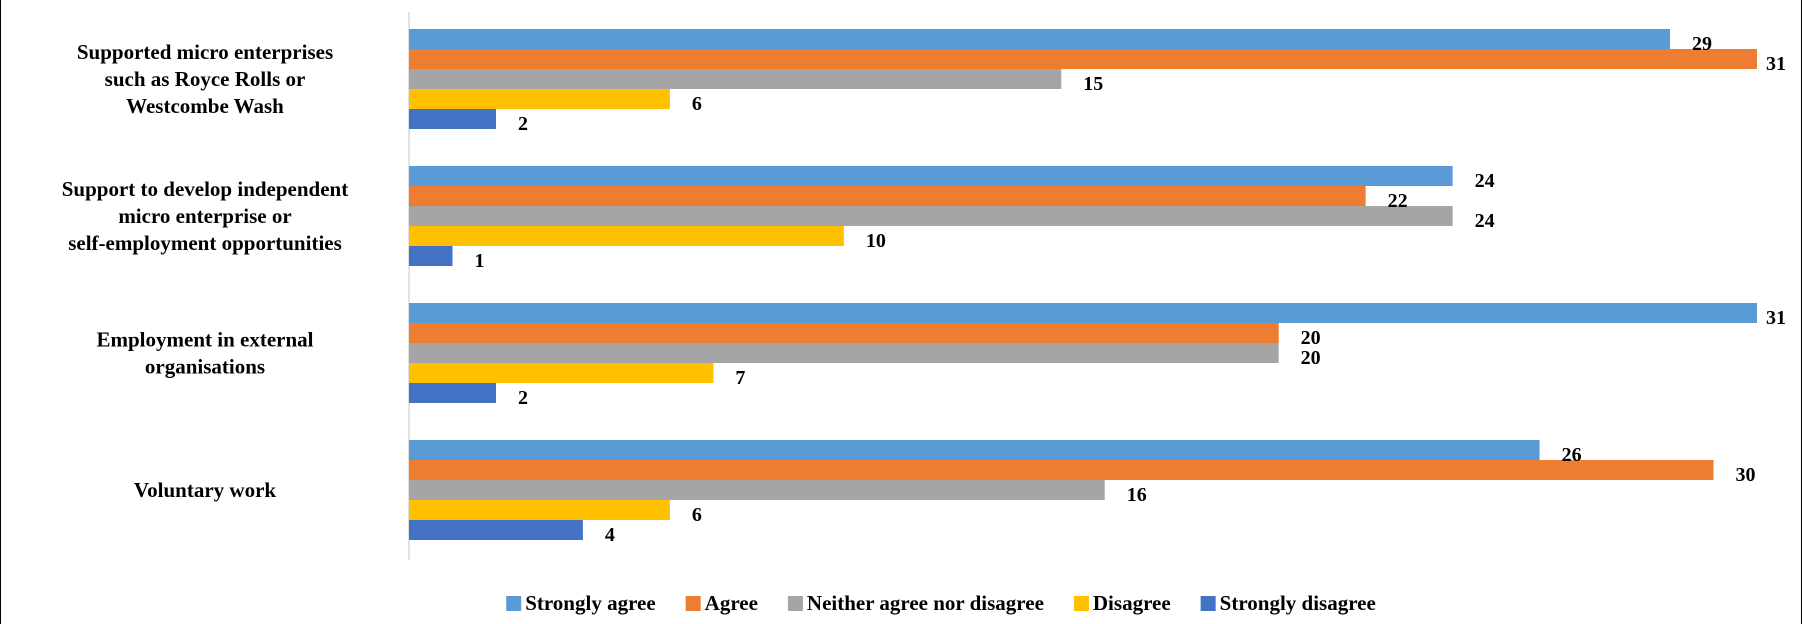 The width and height of the screenshot is (1802, 624). I want to click on data-label-strongly-agree-2: 24, so click(1485, 181).